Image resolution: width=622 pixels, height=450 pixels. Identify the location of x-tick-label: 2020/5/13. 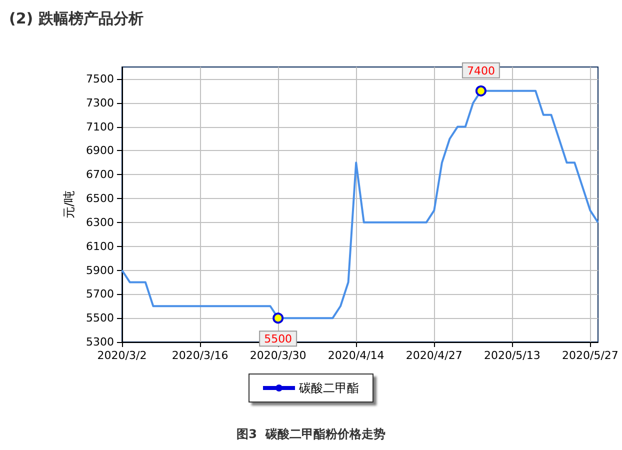
(512, 355).